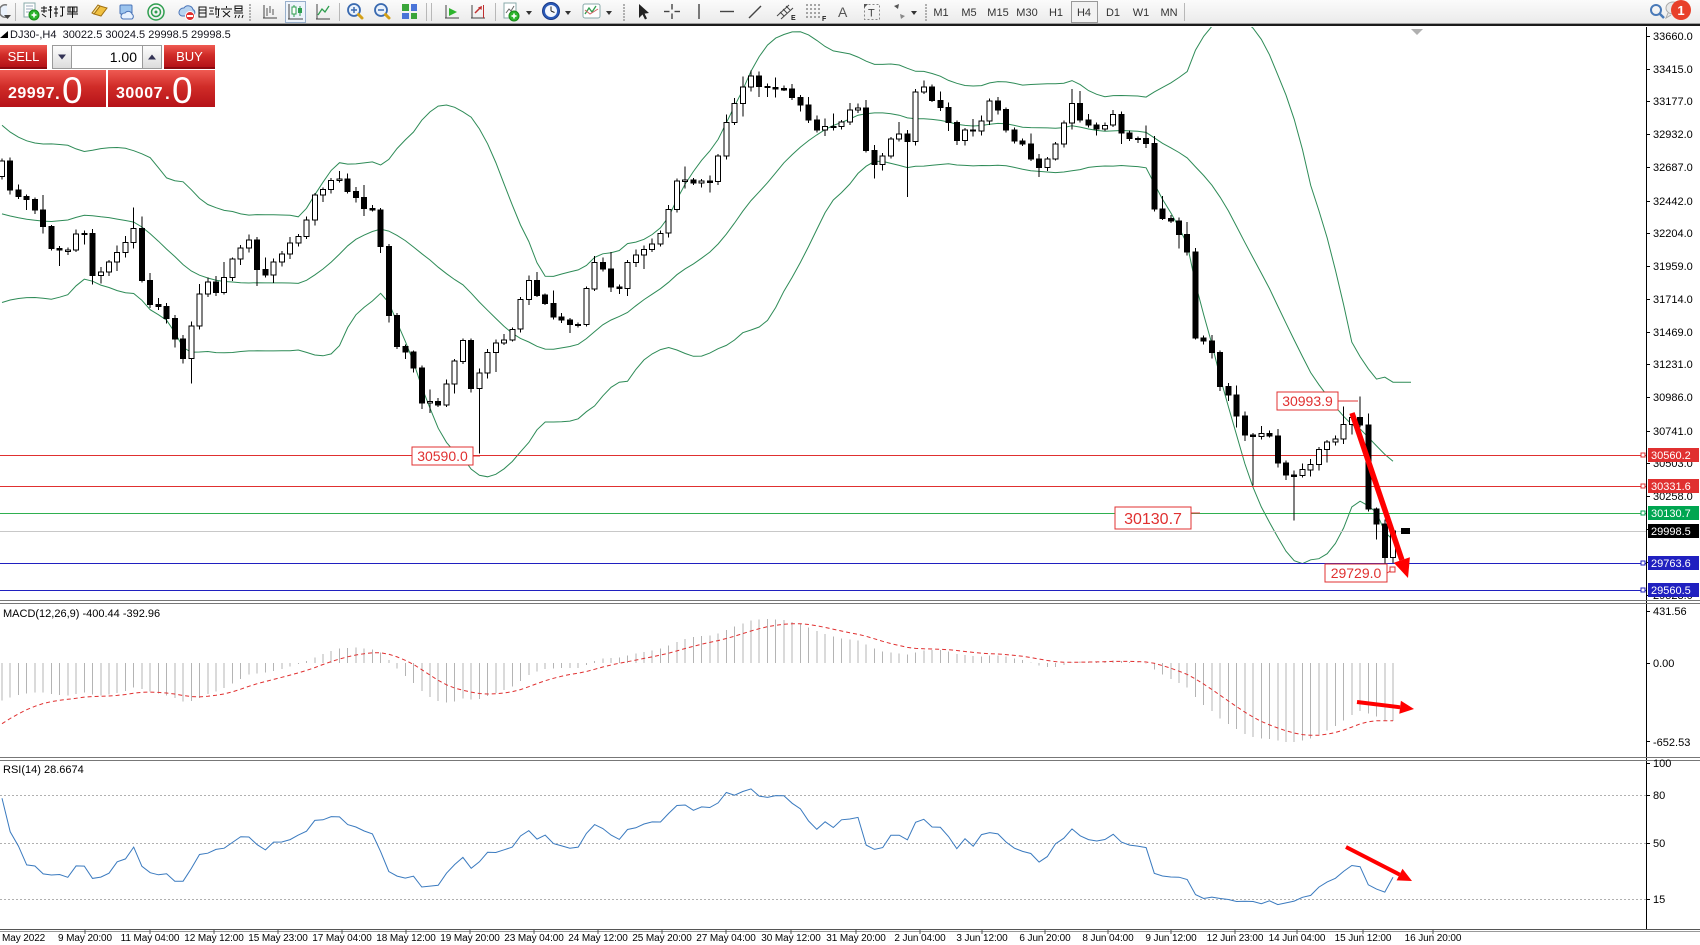  What do you see at coordinates (997, 13) in the screenshot?
I see `svg-text: M15` at bounding box center [997, 13].